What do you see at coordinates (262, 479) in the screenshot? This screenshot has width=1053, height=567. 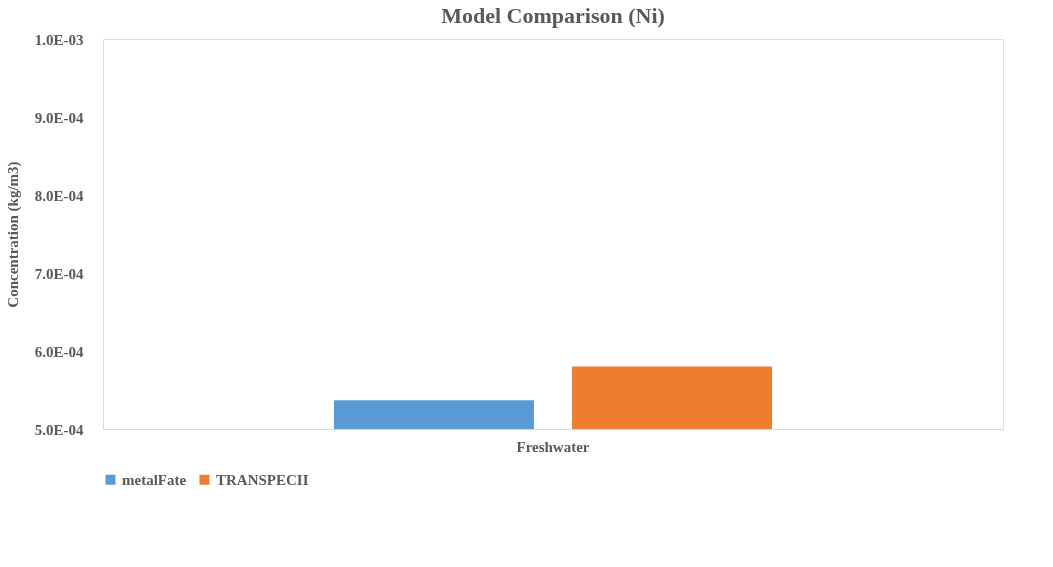 I see `legend-label: TRANSPECII` at bounding box center [262, 479].